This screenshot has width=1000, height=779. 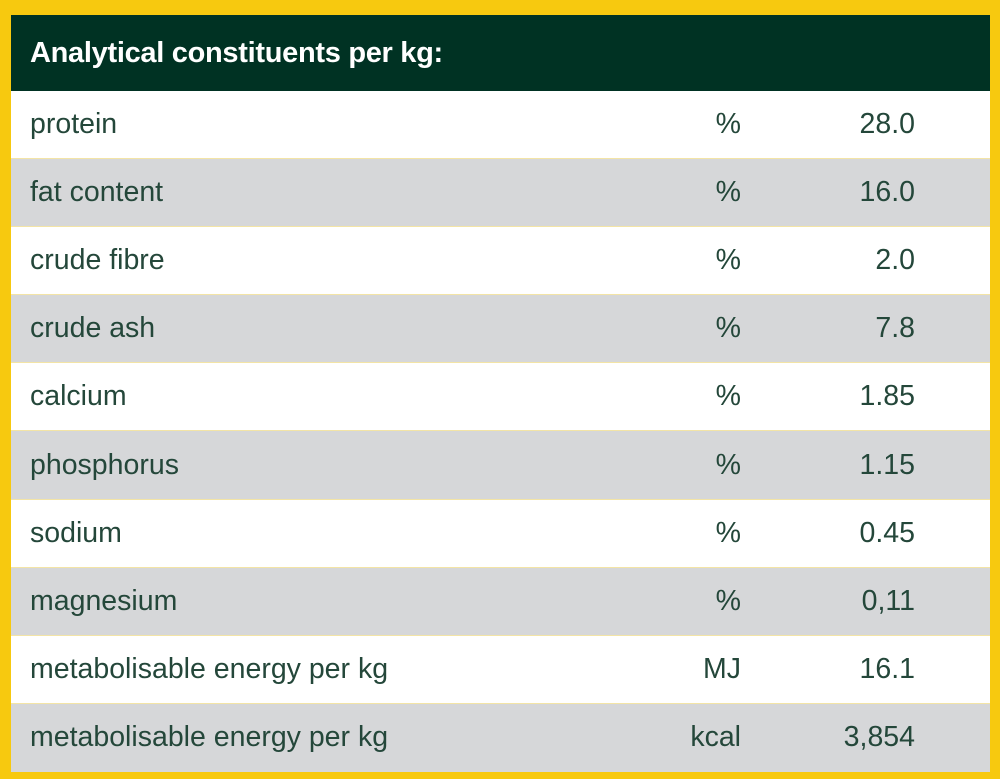 What do you see at coordinates (888, 600) in the screenshot?
I see `constituent-value: 0,11` at bounding box center [888, 600].